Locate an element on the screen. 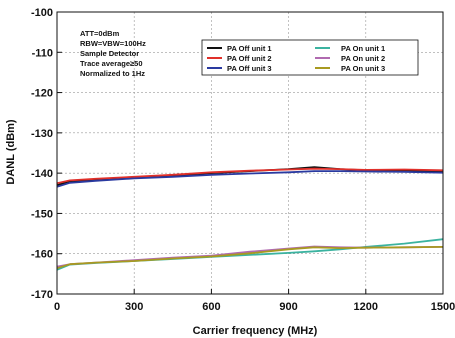 The height and width of the screenshot is (338, 455). y-tick-label: -130 is located at coordinates (42, 134).